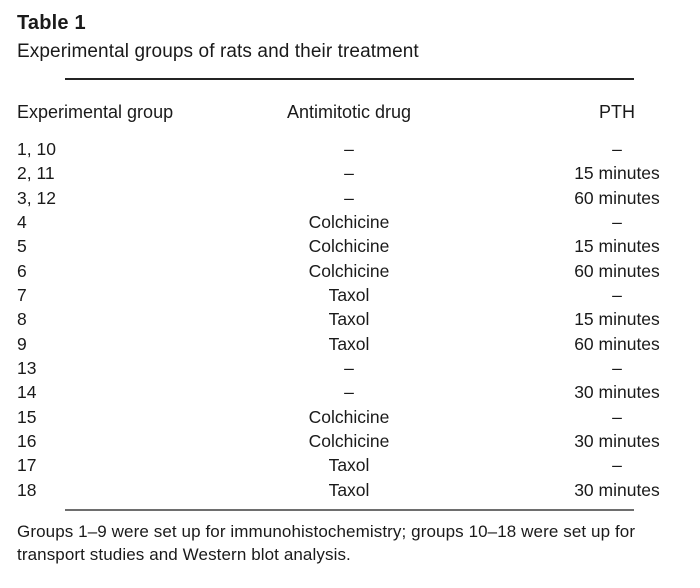  What do you see at coordinates (27, 368) in the screenshot?
I see `cell-experimental-group: 13` at bounding box center [27, 368].